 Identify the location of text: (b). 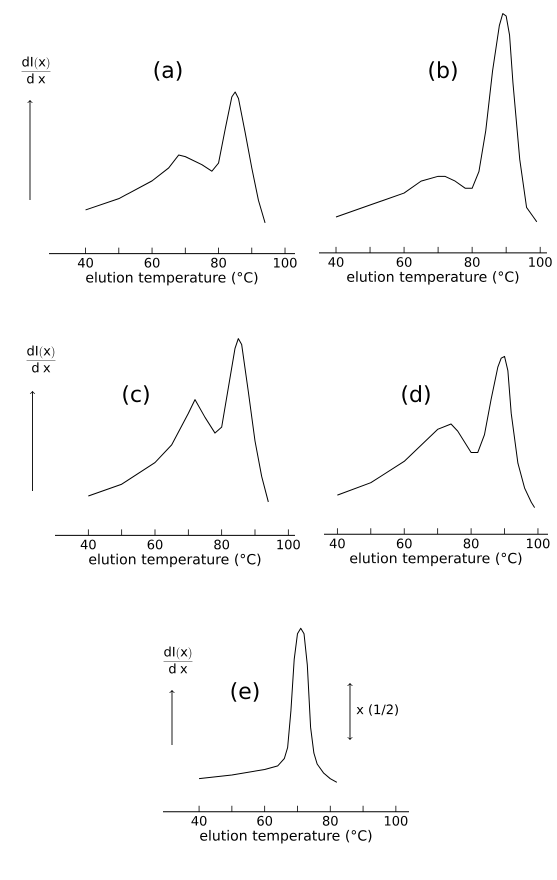
(443, 71).